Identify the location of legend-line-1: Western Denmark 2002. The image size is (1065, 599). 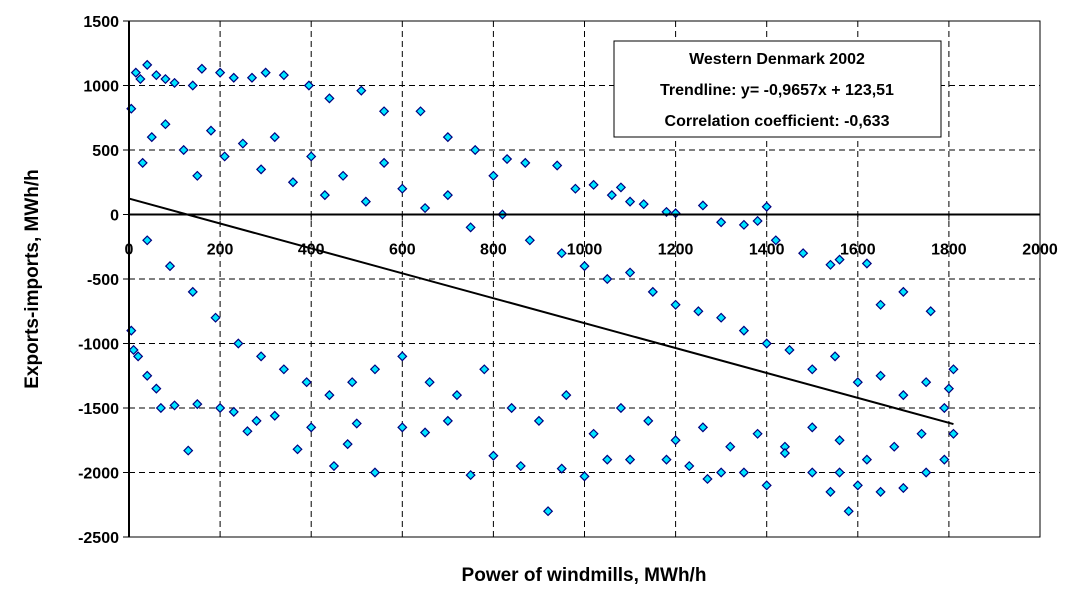
(777, 59).